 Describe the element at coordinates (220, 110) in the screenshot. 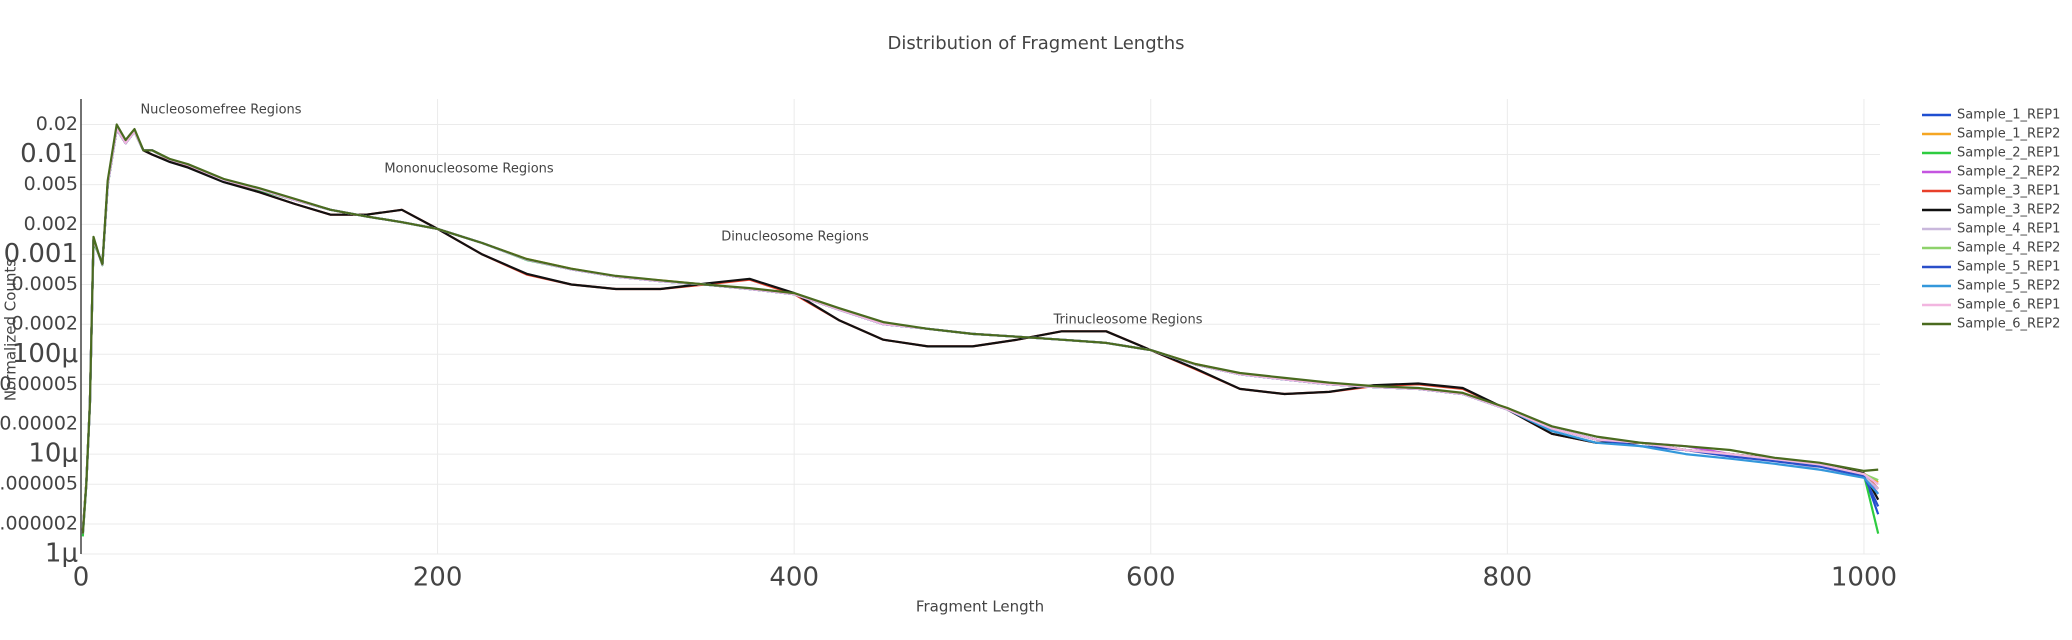

I see `annotation: Nucleosomefree Regions` at that location.